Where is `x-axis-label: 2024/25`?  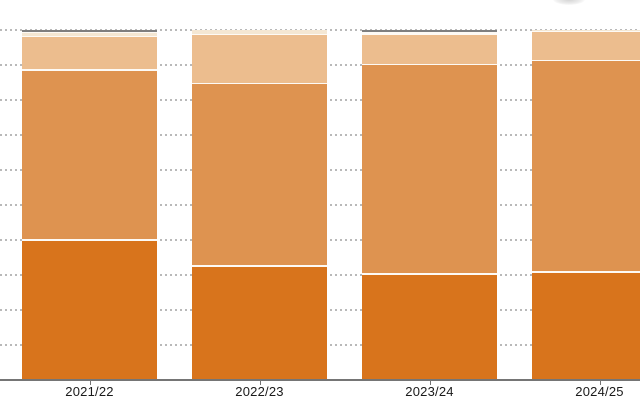 x-axis-label: 2024/25 is located at coordinates (599, 391).